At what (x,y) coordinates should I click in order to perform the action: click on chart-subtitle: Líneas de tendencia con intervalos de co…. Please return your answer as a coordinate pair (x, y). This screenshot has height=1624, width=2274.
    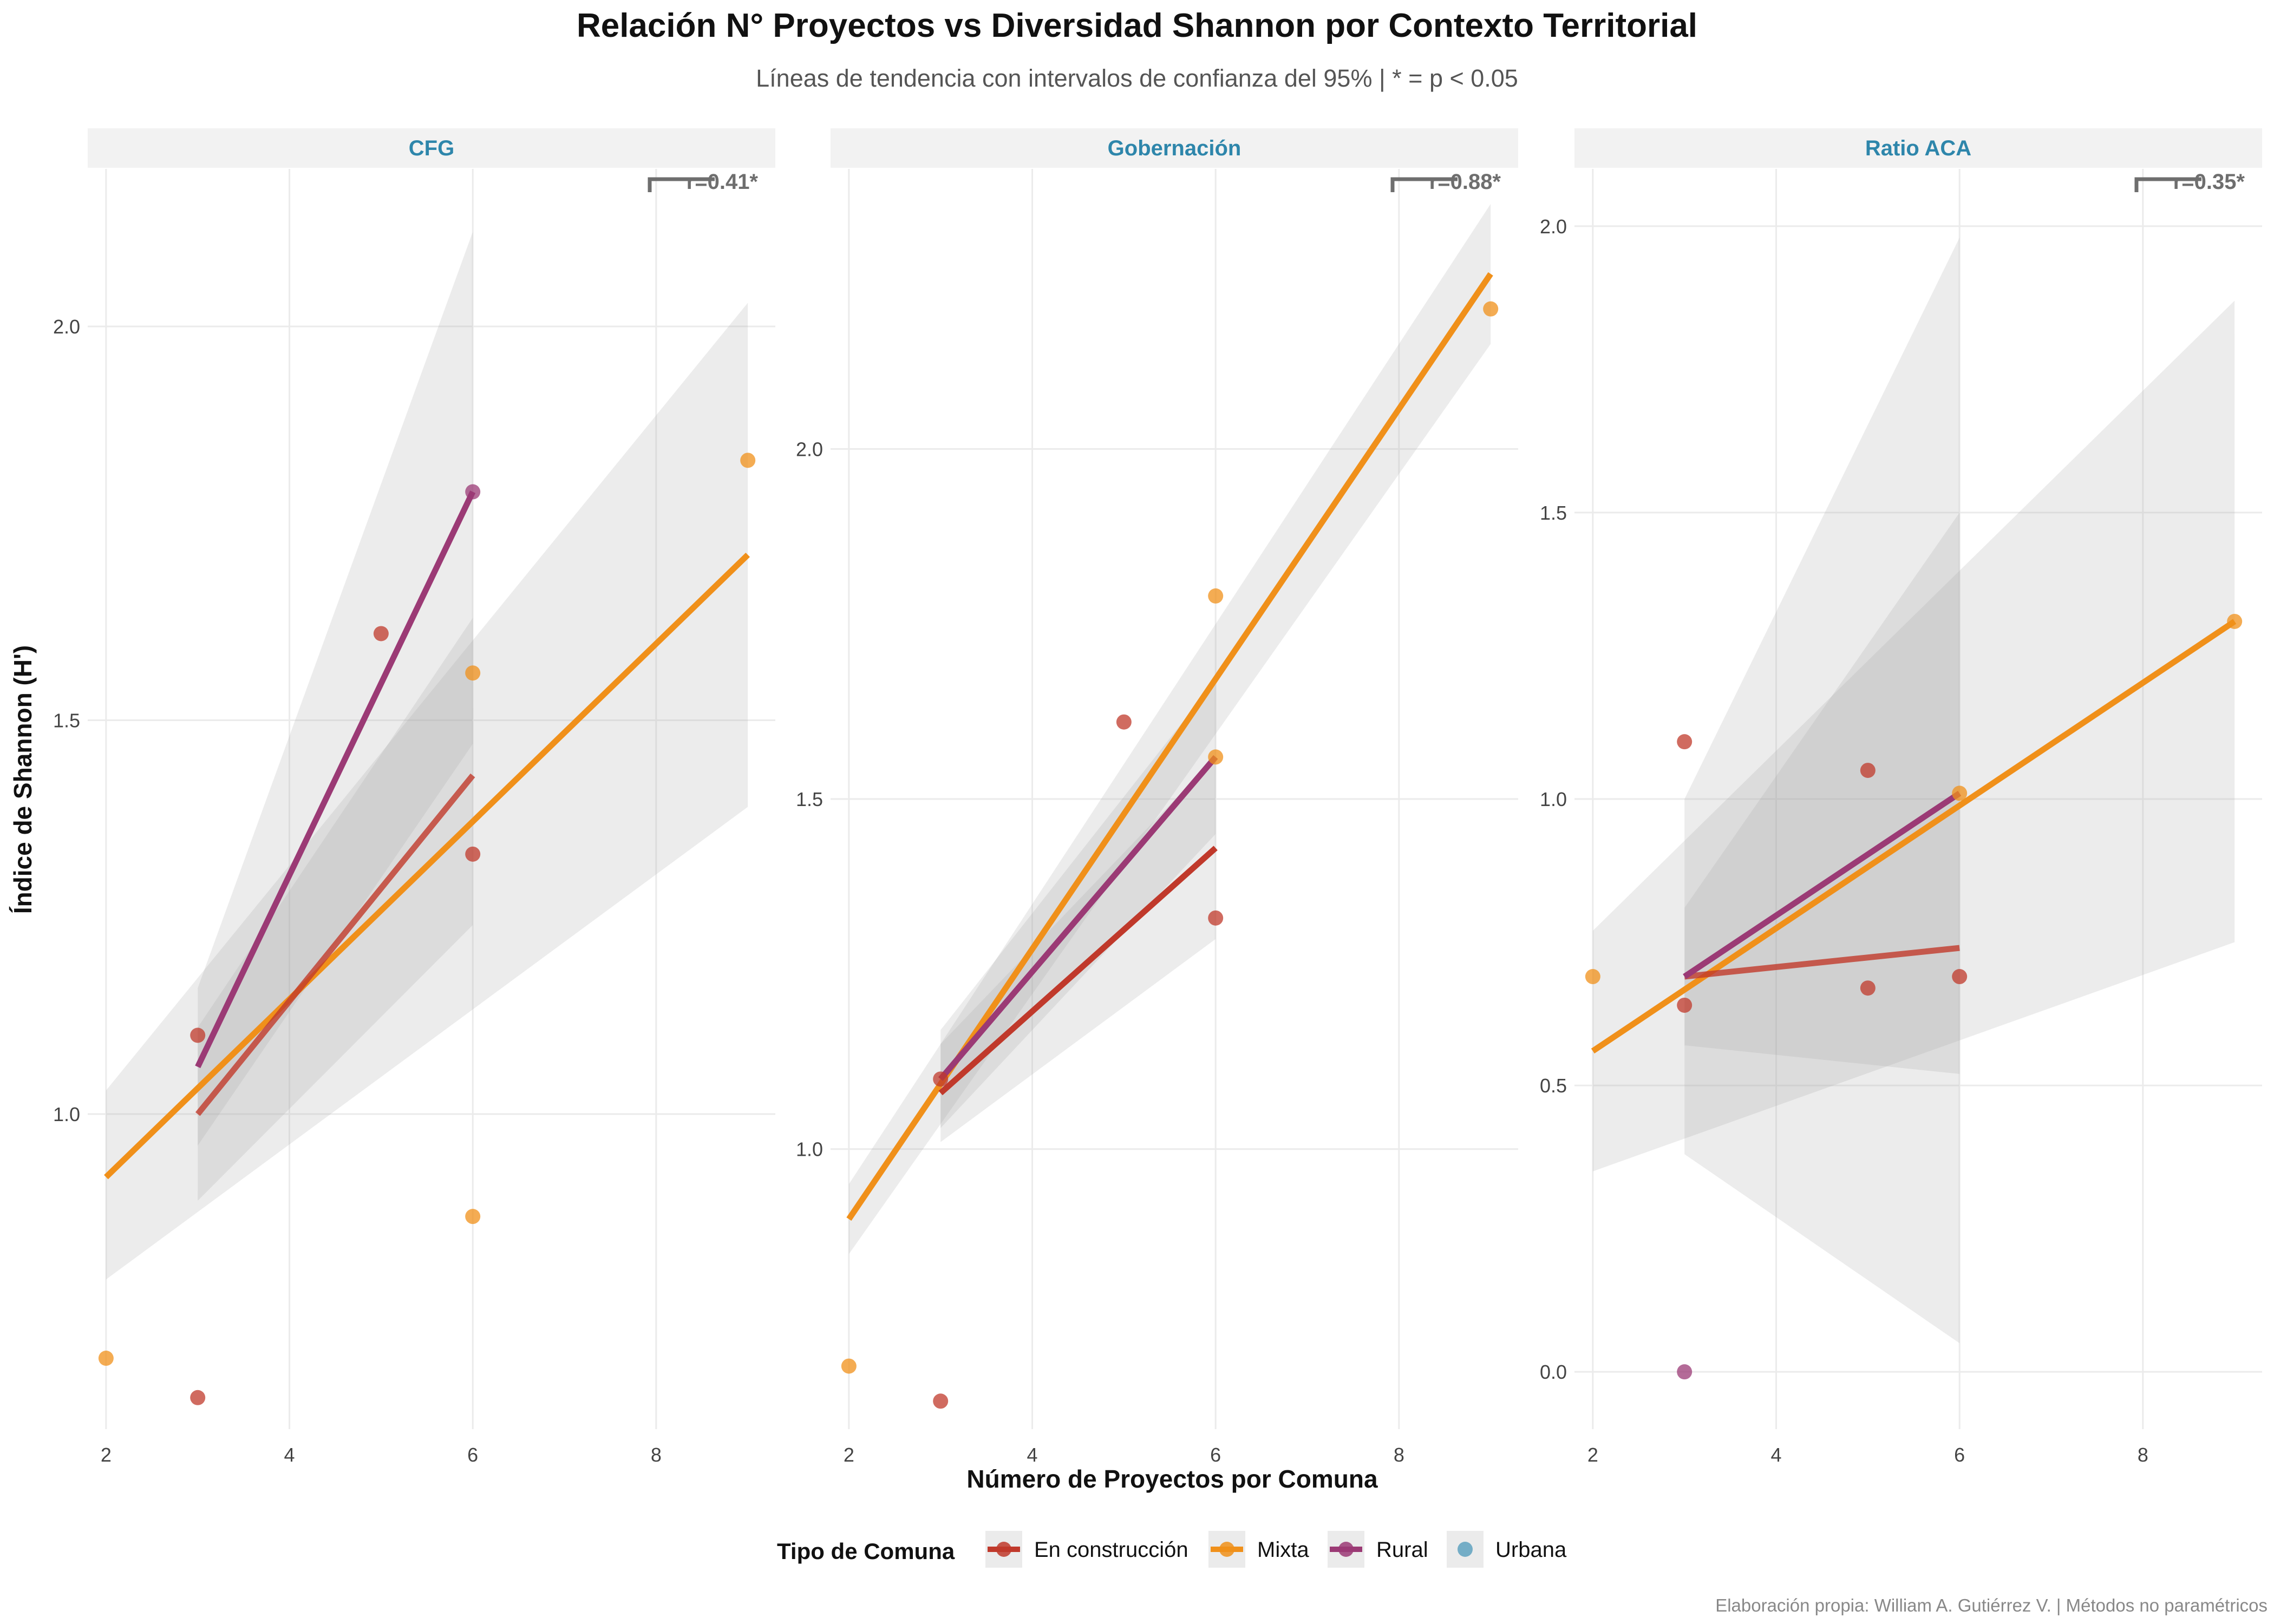
    Looking at the image, I should click on (1137, 78).